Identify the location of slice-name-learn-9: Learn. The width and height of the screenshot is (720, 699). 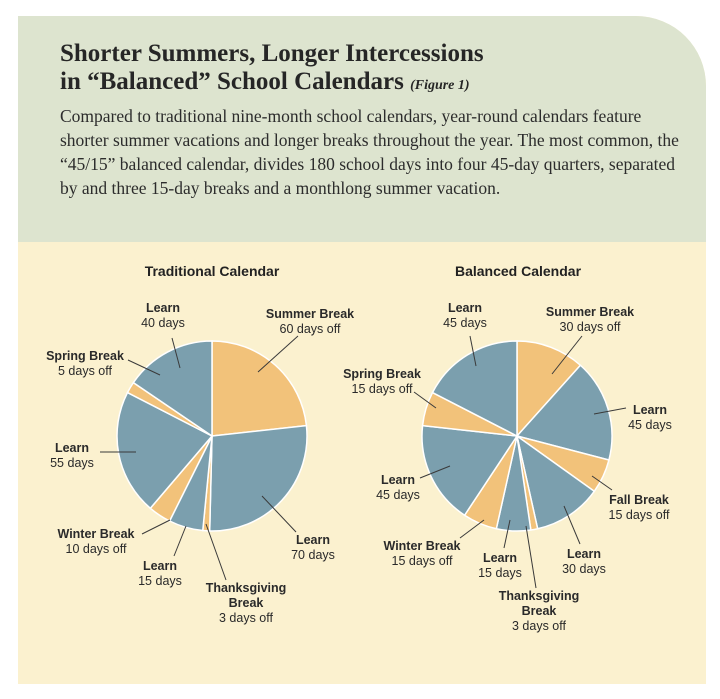
(465, 308).